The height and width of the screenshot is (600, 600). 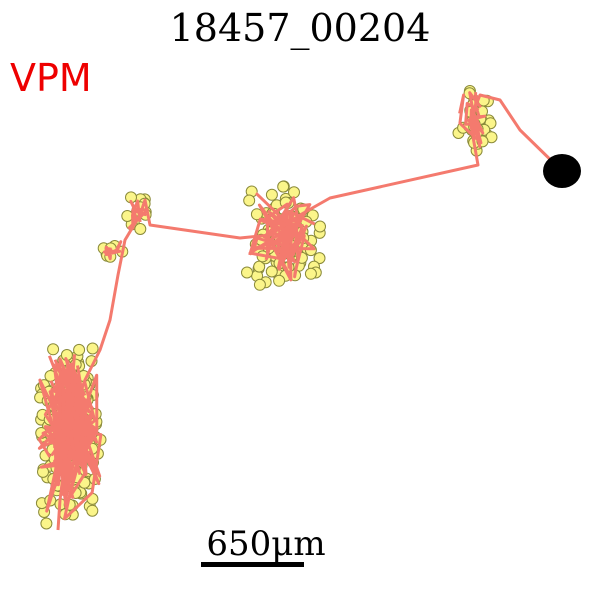 I want to click on region-label: VPM, so click(x=51, y=78).